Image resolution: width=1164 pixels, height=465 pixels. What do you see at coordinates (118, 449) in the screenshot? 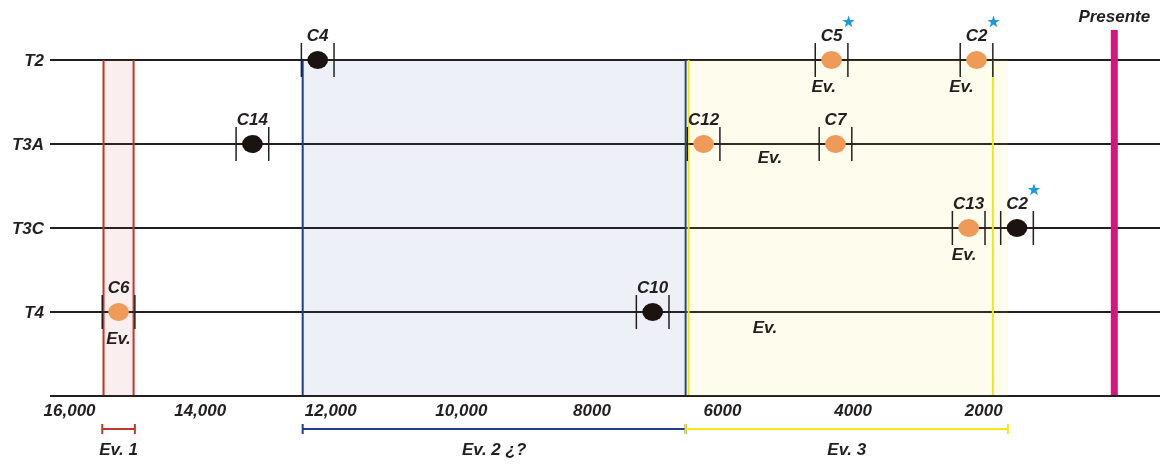
I see `legend-label: Ev. 1` at bounding box center [118, 449].